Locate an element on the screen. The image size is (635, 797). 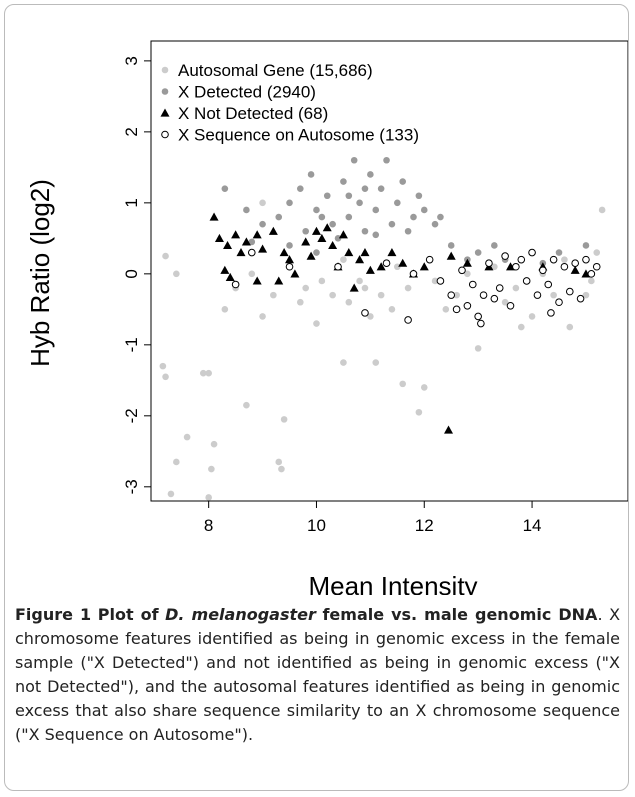
legend-label: X Detected (2940) is located at coordinates (247, 92).